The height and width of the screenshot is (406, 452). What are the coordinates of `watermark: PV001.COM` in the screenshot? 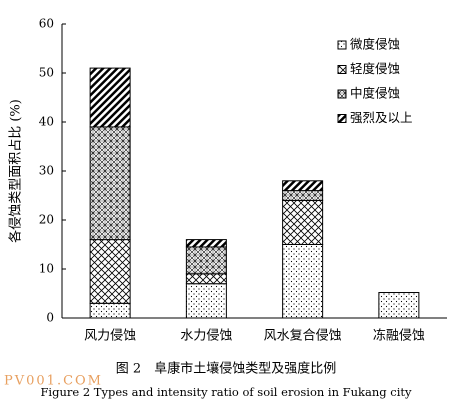 It's located at (53, 381).